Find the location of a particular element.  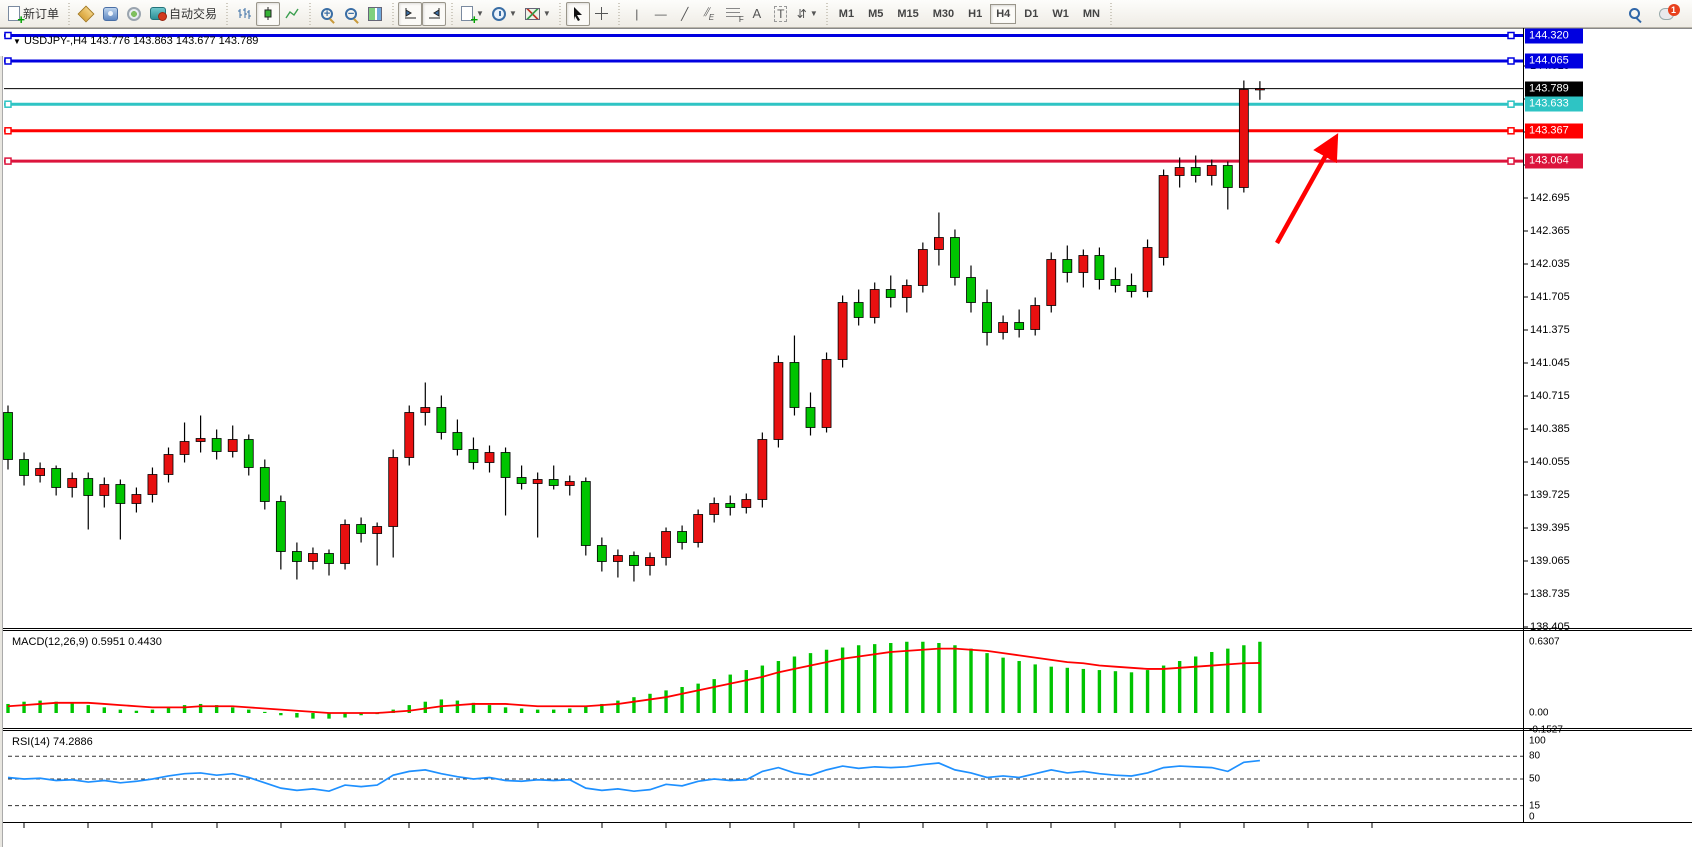

arrow-annotation is located at coordinates (1307, 189).